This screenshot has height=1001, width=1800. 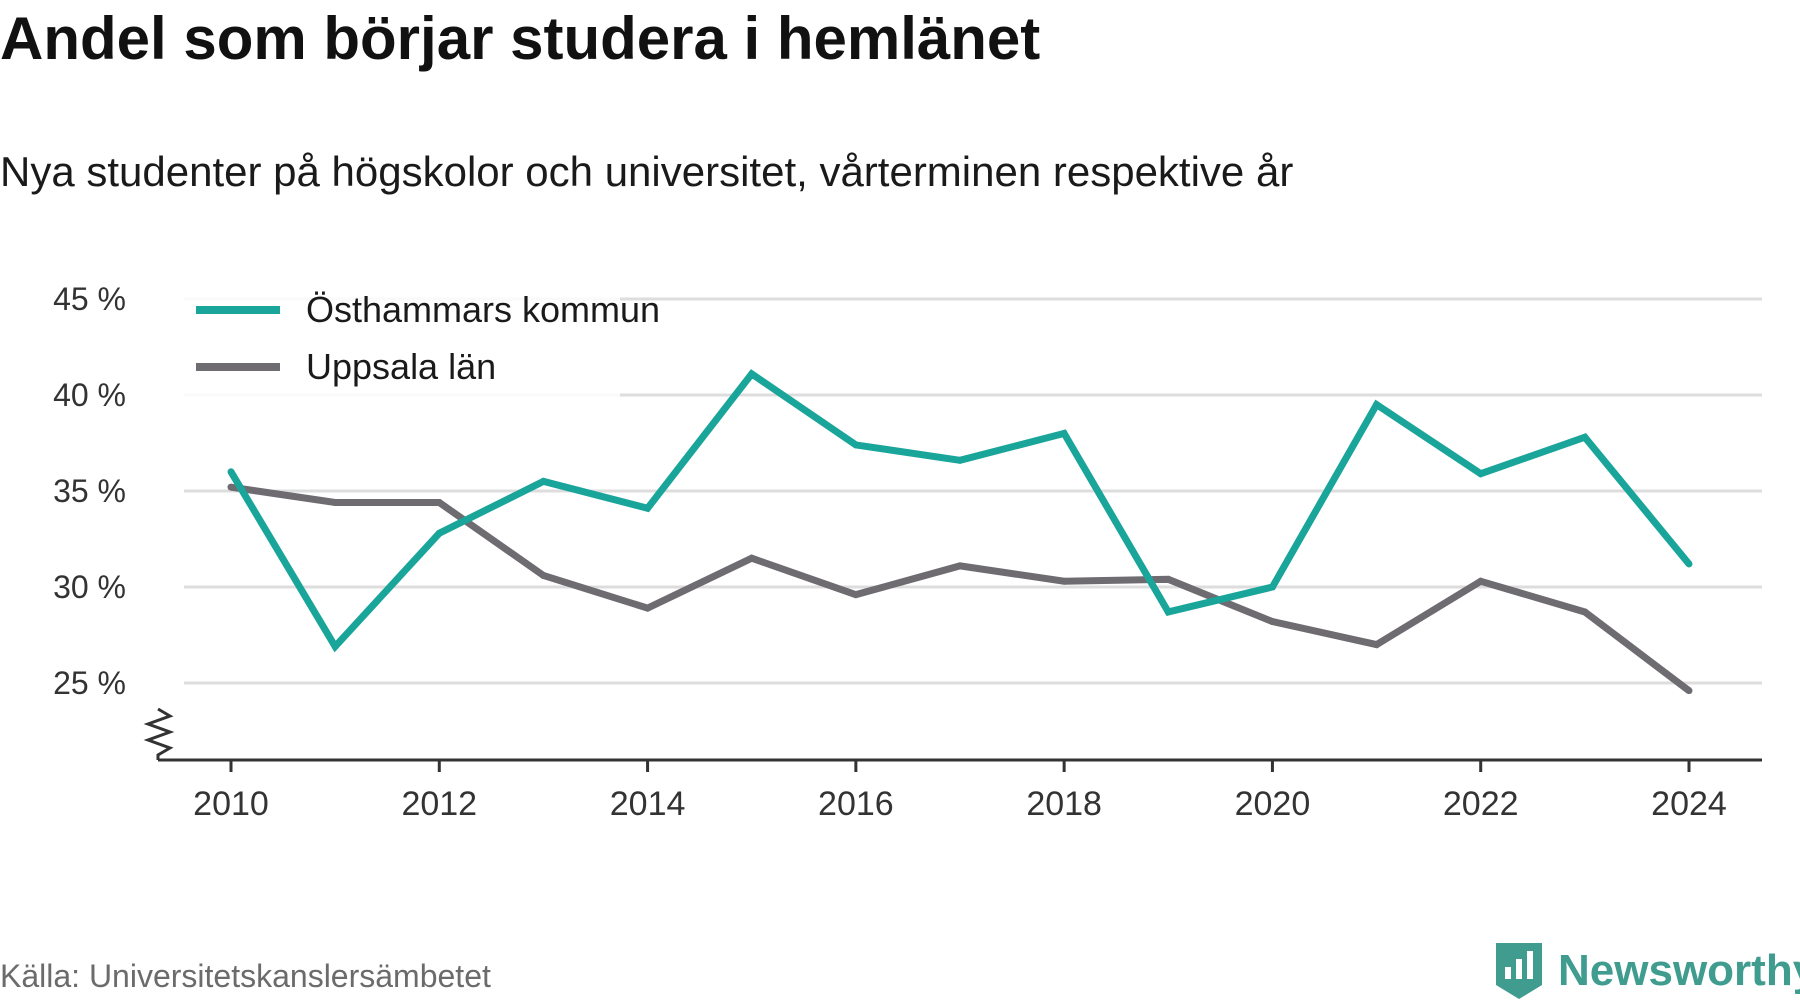 I want to click on x-tick-label: 2016, so click(x=856, y=804).